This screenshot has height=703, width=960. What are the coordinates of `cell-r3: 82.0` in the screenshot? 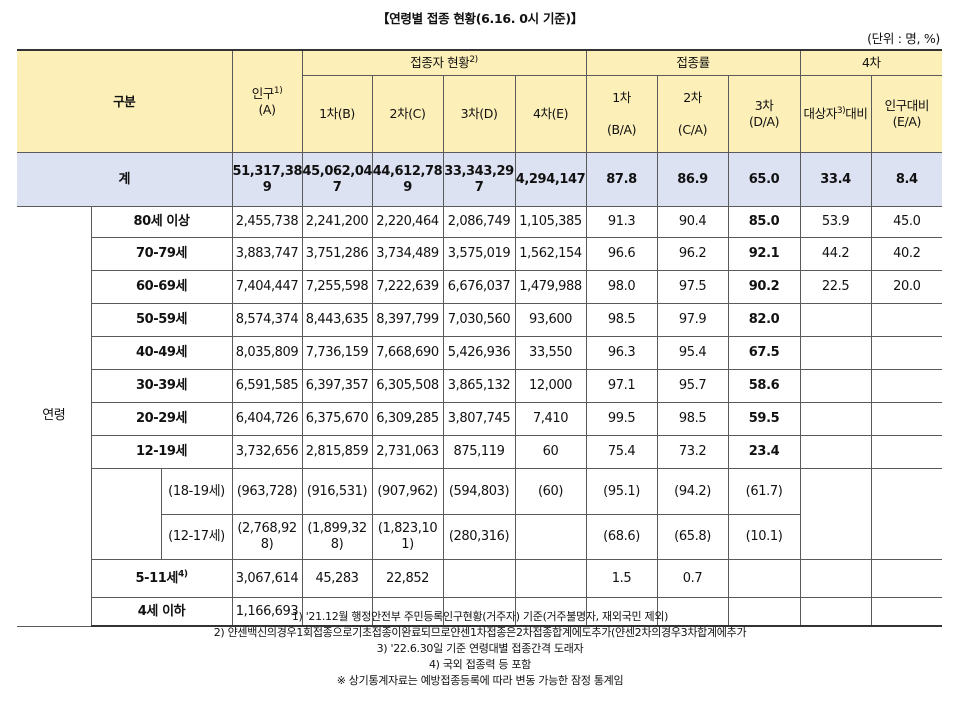 It's located at (764, 320).